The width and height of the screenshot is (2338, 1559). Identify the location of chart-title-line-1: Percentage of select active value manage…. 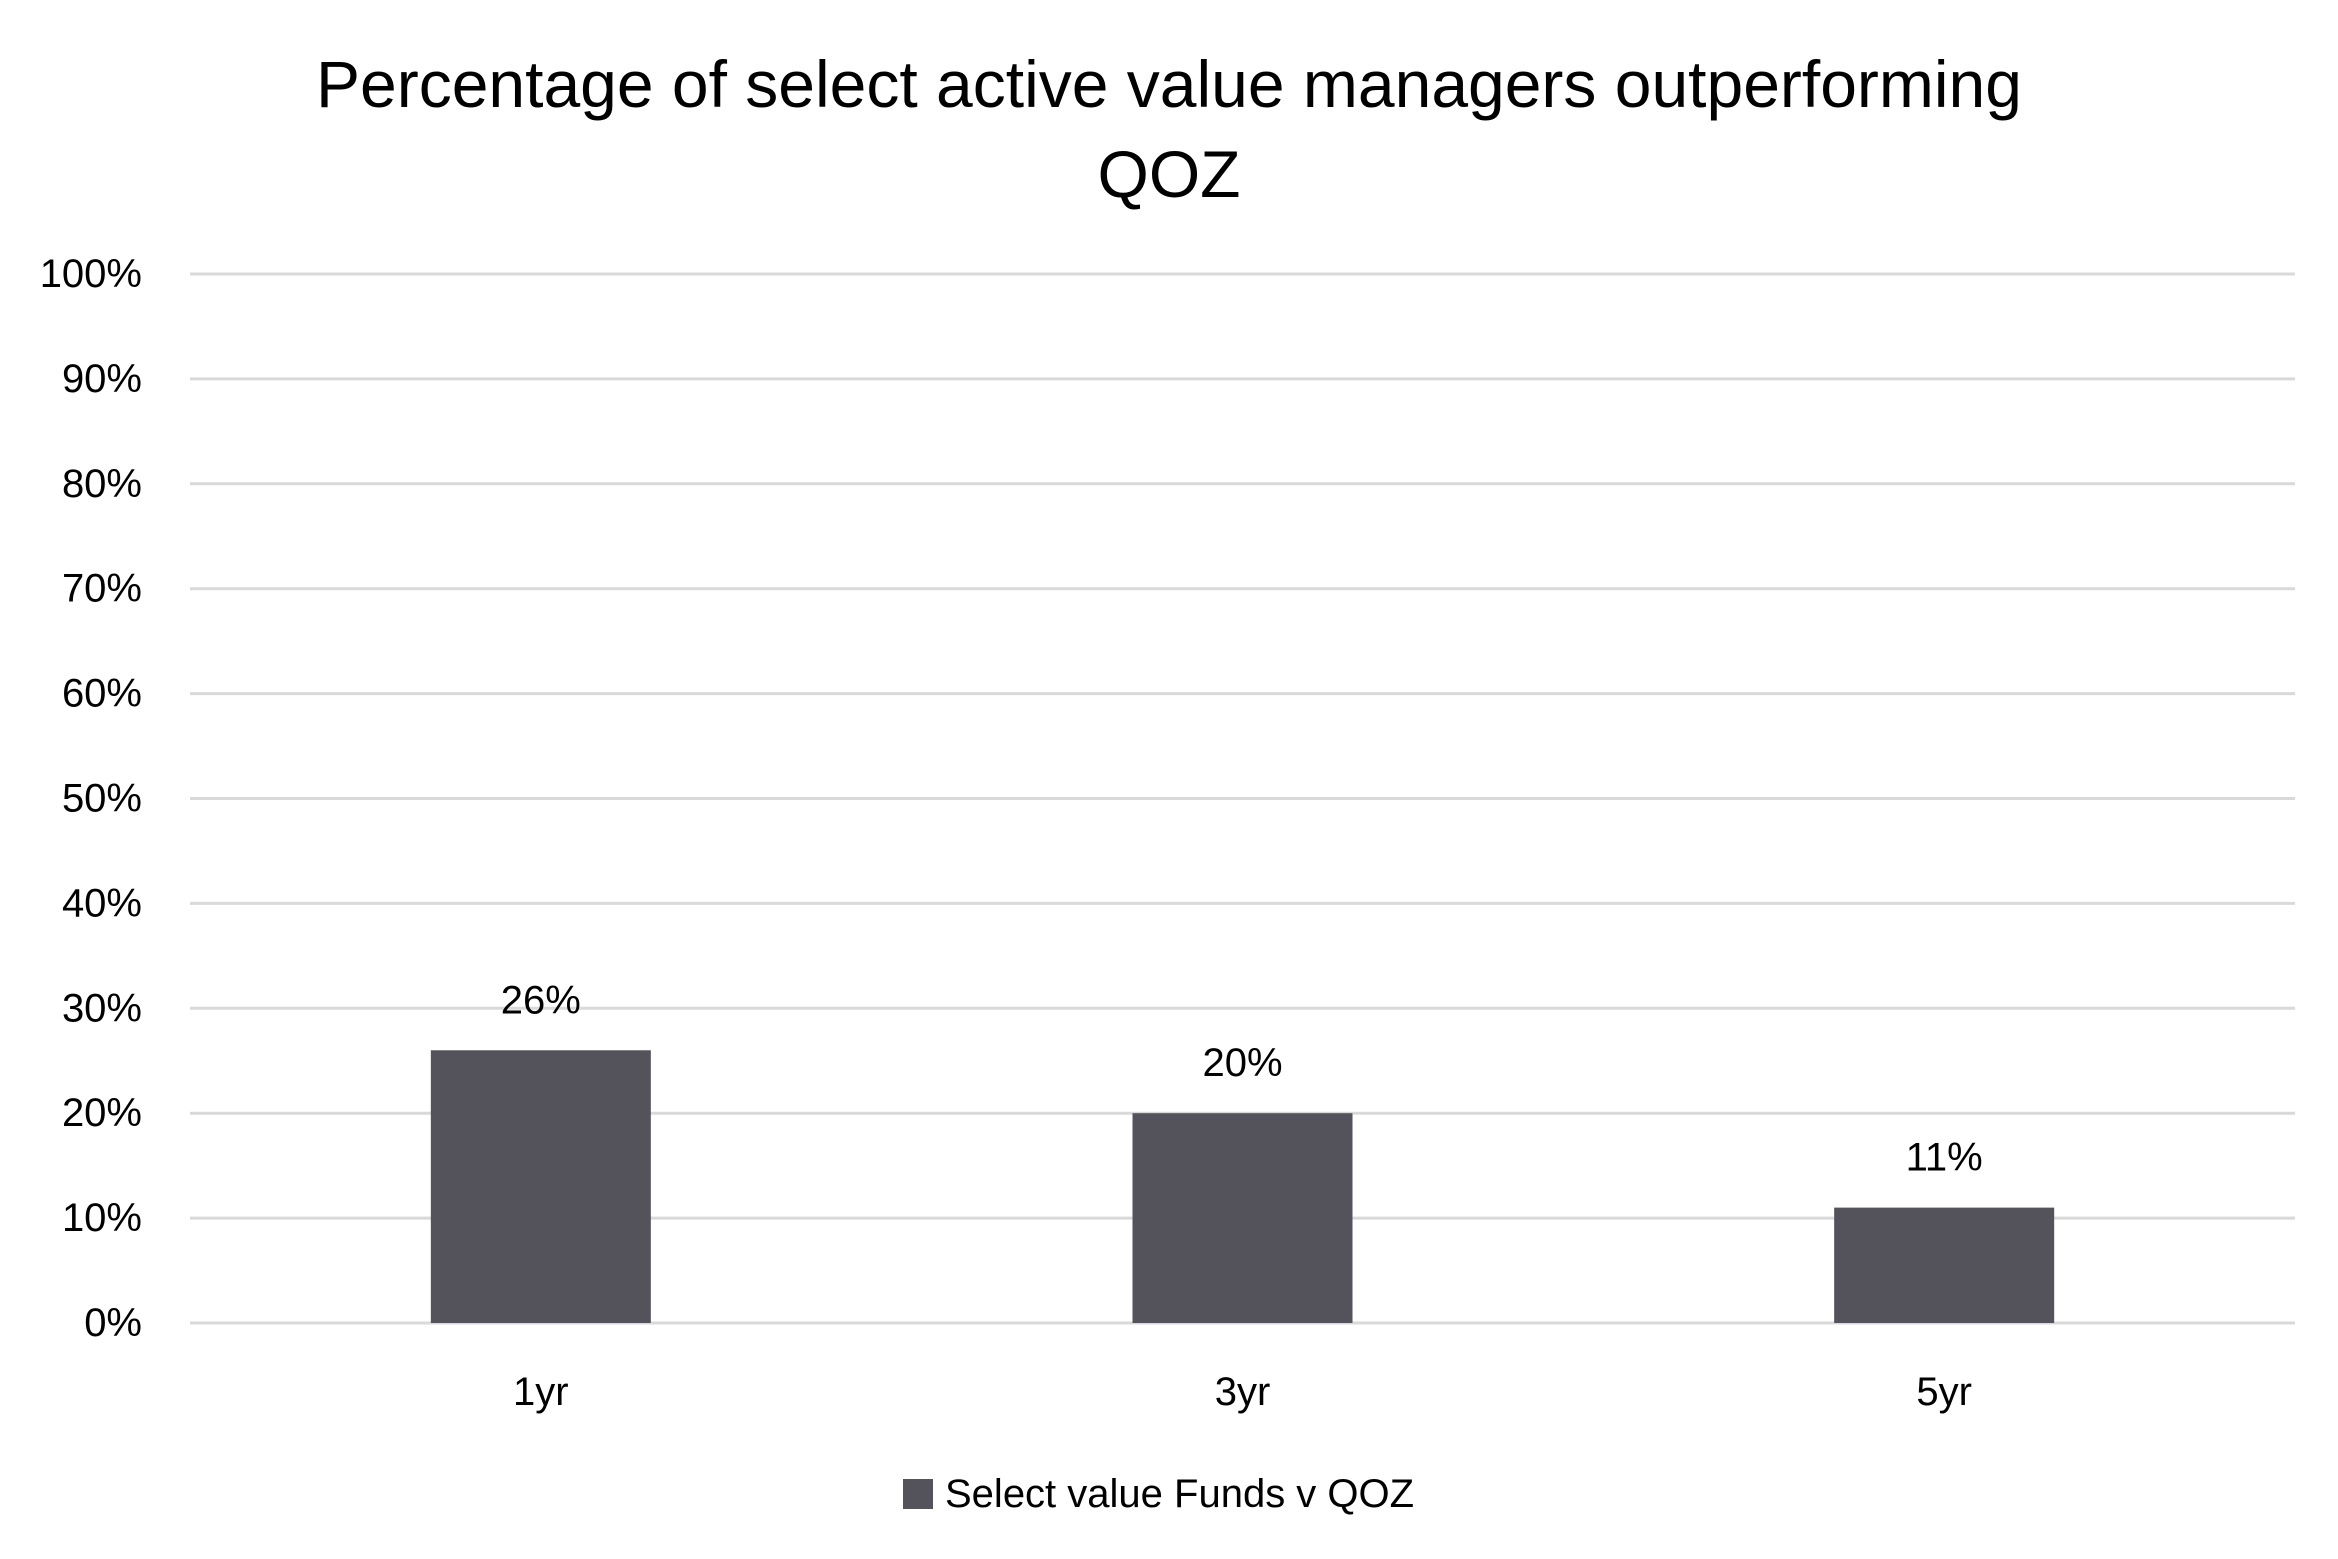
(1169, 84).